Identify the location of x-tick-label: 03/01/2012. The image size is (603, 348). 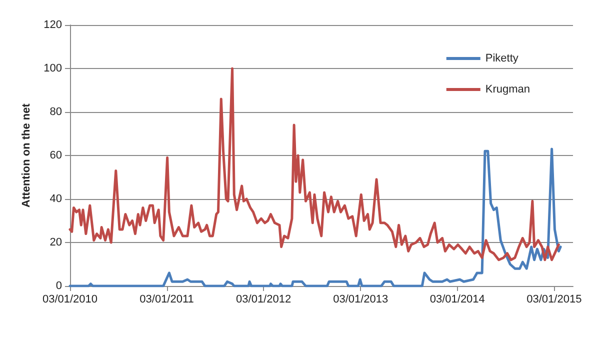
(264, 300).